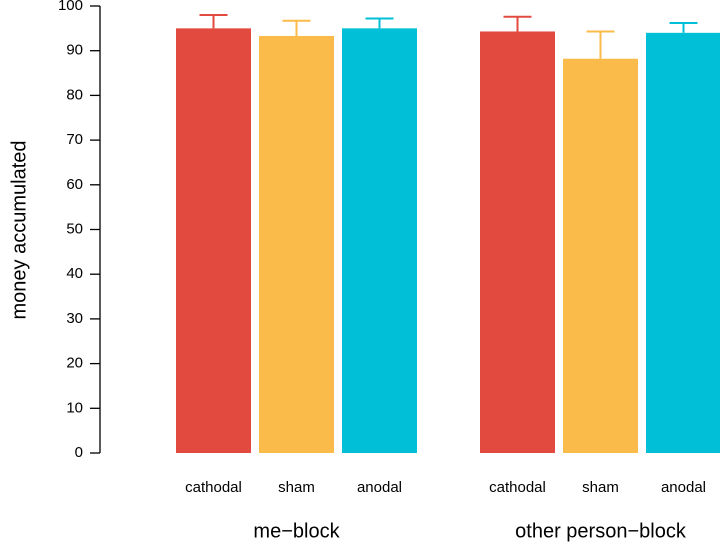 This screenshot has height=545, width=720. I want to click on y-tick-label: 10, so click(74, 407).